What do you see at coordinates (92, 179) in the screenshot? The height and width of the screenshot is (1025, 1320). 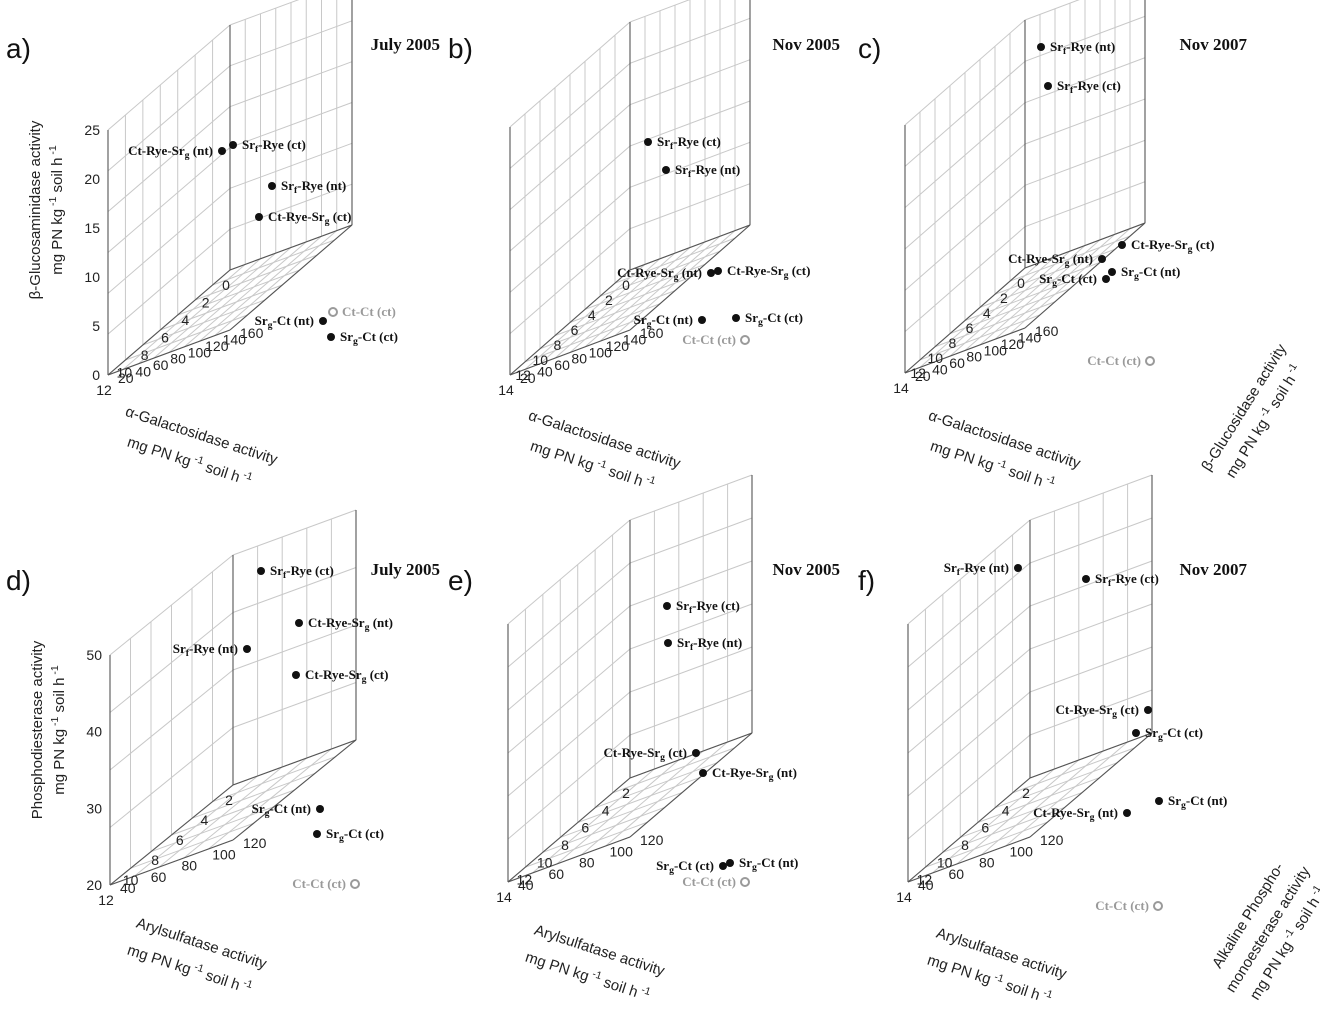 I see `z-tick-label: 20` at bounding box center [92, 179].